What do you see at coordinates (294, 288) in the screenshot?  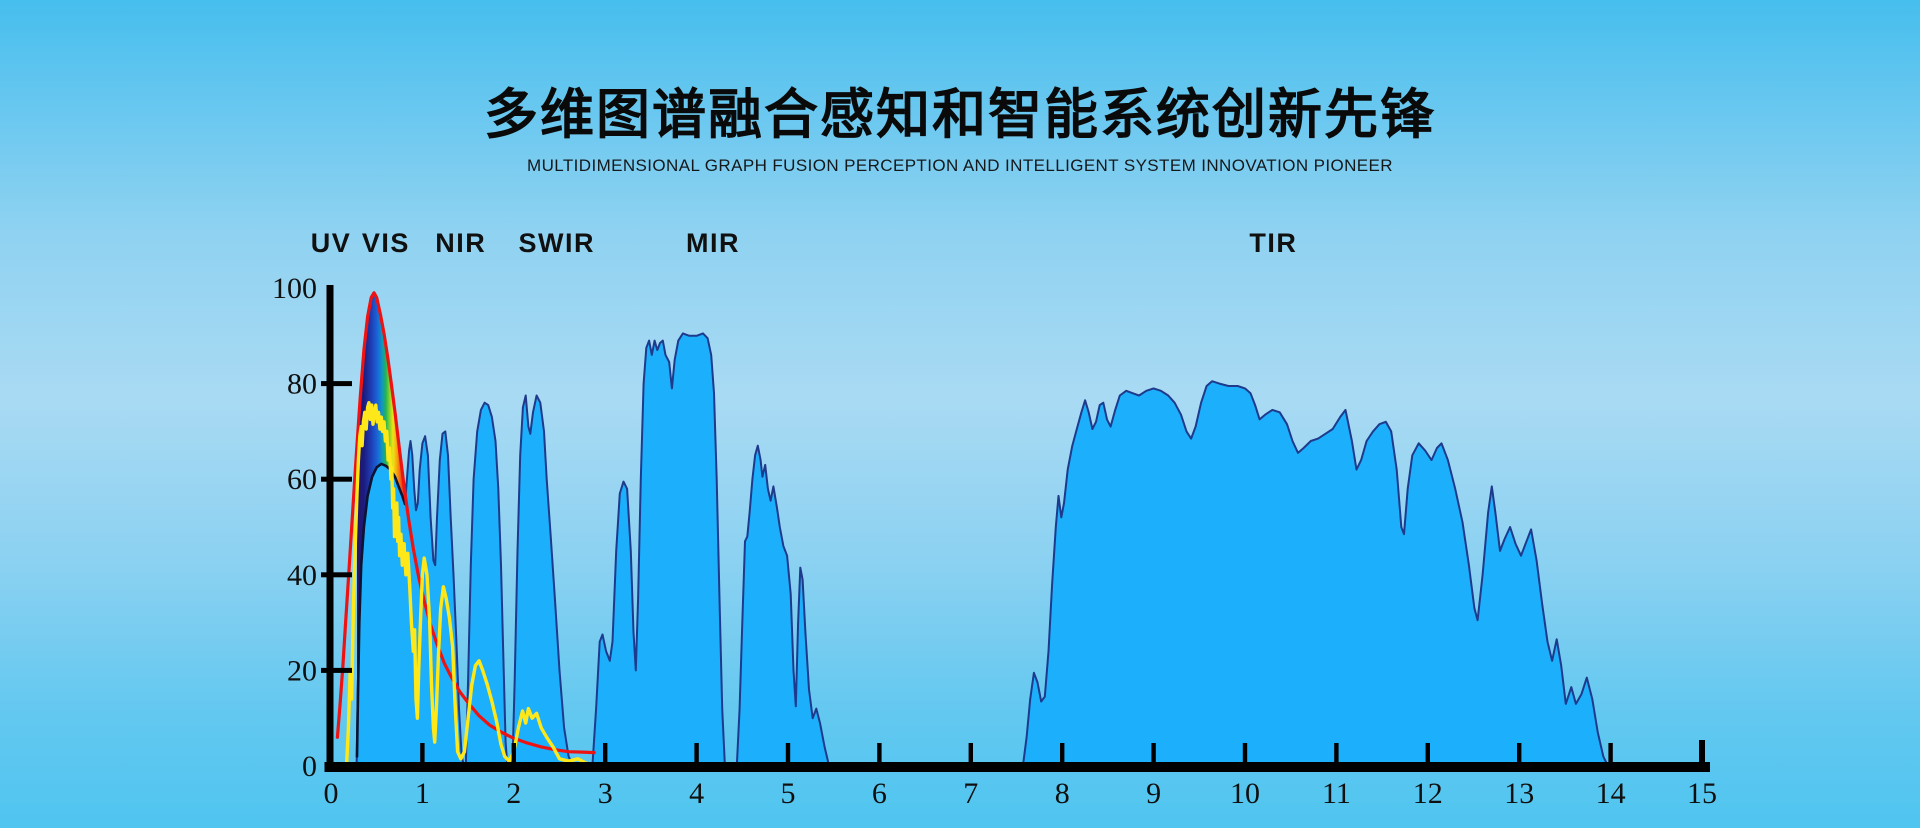 I see `y-tick-label-100: 100` at bounding box center [294, 288].